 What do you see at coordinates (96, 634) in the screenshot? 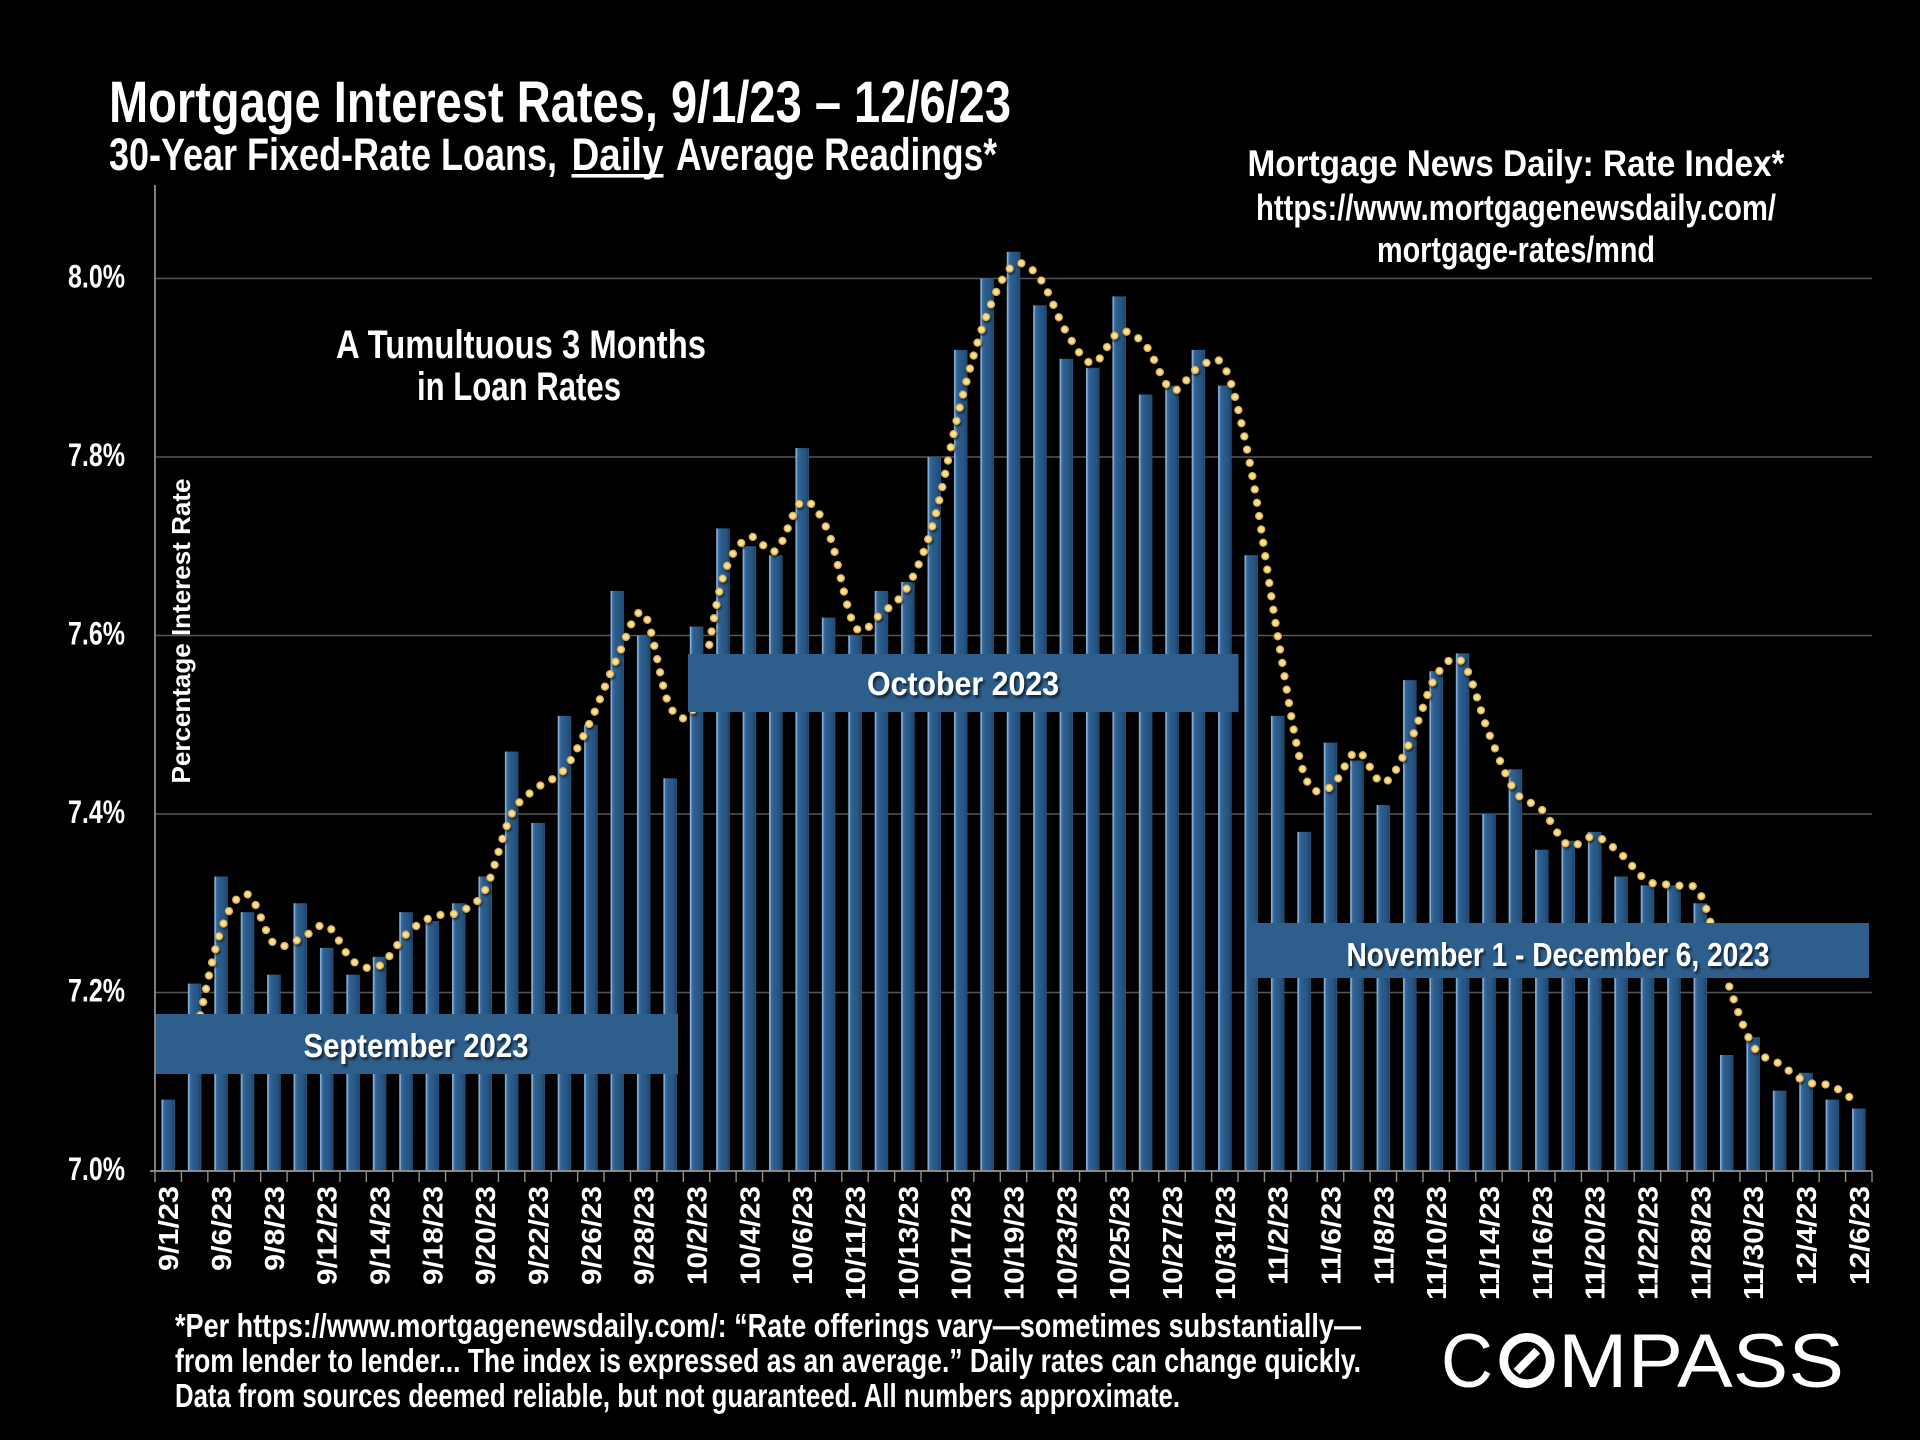
I see `svg-text: 7.6%` at bounding box center [96, 634].